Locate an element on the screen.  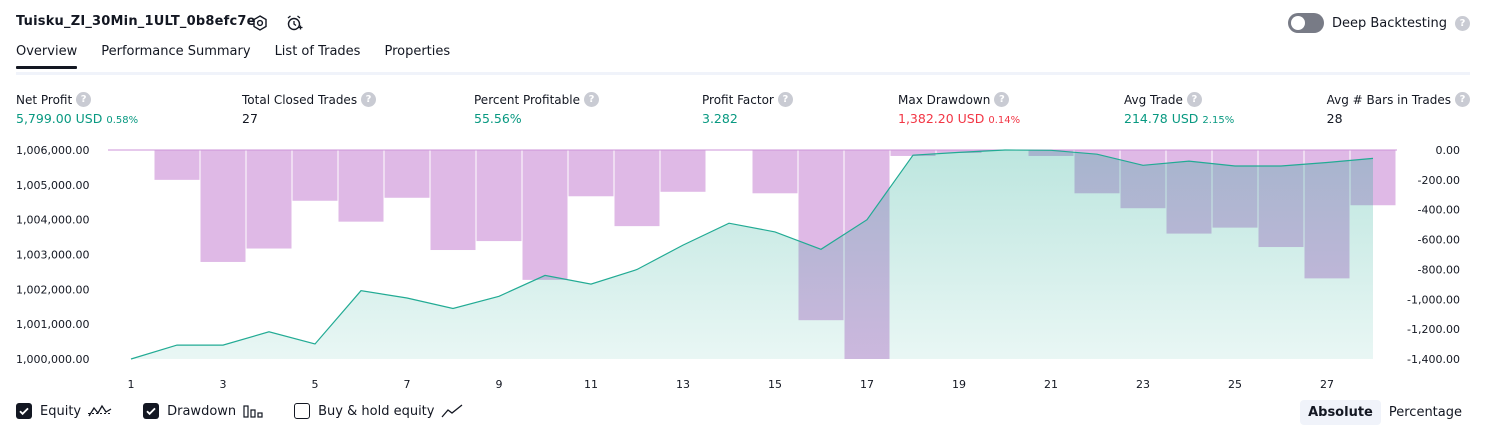
metric-percent-profitable: Percent Profitable? 55.56% is located at coordinates (536, 109).